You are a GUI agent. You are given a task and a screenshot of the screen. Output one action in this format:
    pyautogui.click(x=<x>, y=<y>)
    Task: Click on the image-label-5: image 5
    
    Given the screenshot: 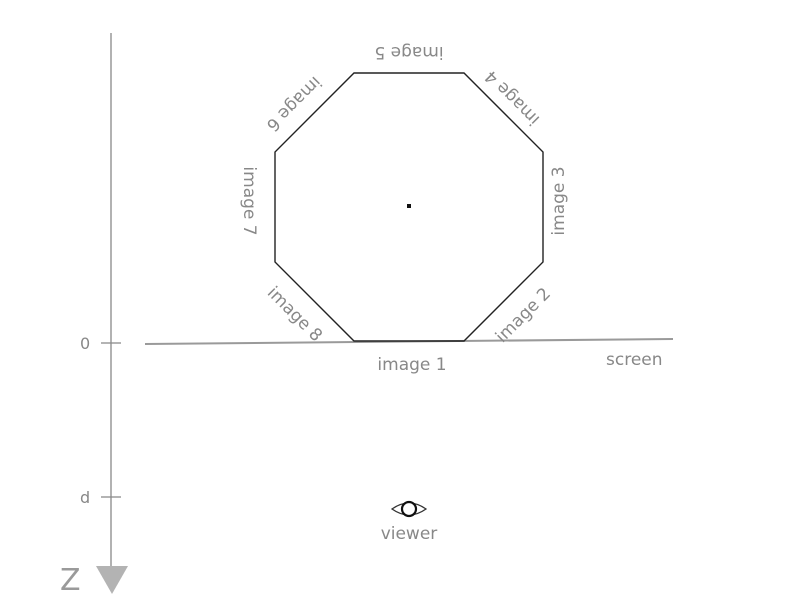 What is the action you would take?
    pyautogui.click(x=408, y=52)
    